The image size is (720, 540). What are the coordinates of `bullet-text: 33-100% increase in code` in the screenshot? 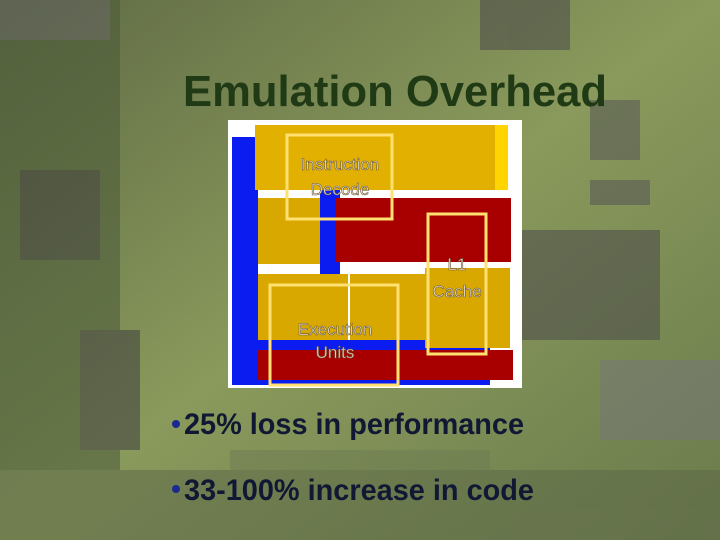 It's located at (359, 490).